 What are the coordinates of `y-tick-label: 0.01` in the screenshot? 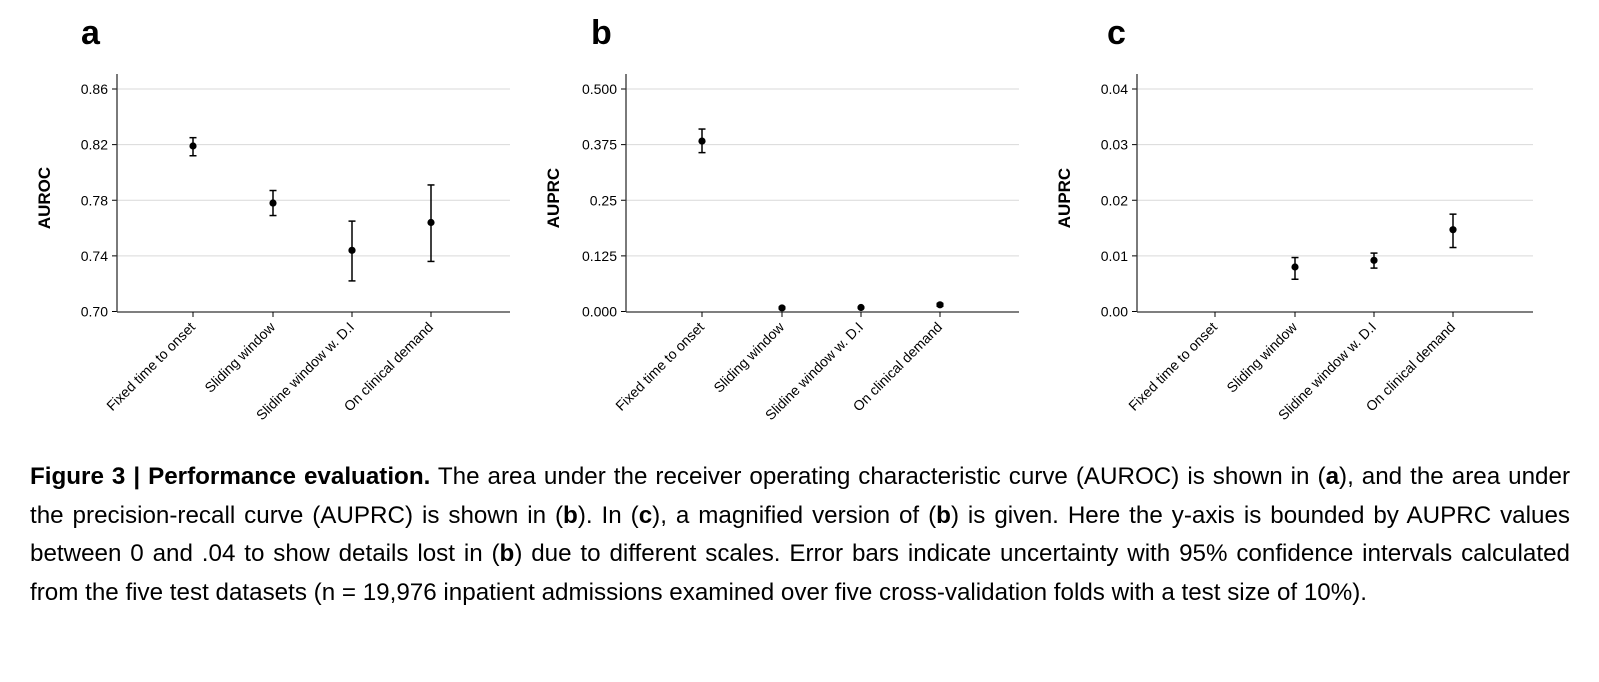 It's located at (1114, 256).